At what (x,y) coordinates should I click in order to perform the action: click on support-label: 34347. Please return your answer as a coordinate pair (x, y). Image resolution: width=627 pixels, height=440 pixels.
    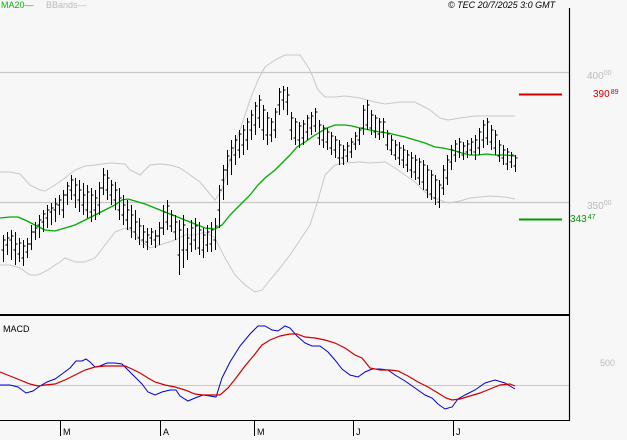
    Looking at the image, I should click on (583, 219).